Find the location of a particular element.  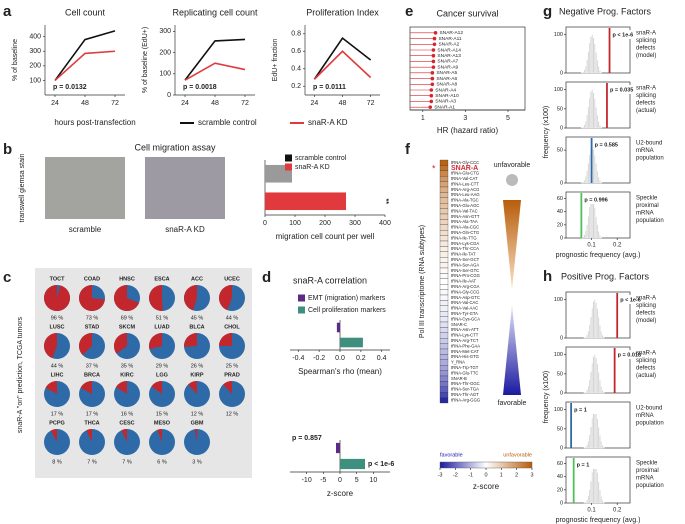

pie-label: UCEC is located at coordinates (232, 279).